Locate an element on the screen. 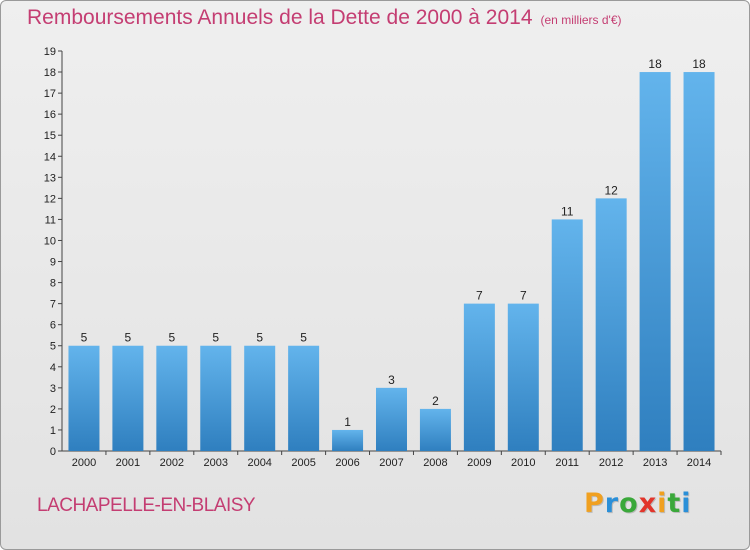  bar-value-label: 11 is located at coordinates (567, 211).